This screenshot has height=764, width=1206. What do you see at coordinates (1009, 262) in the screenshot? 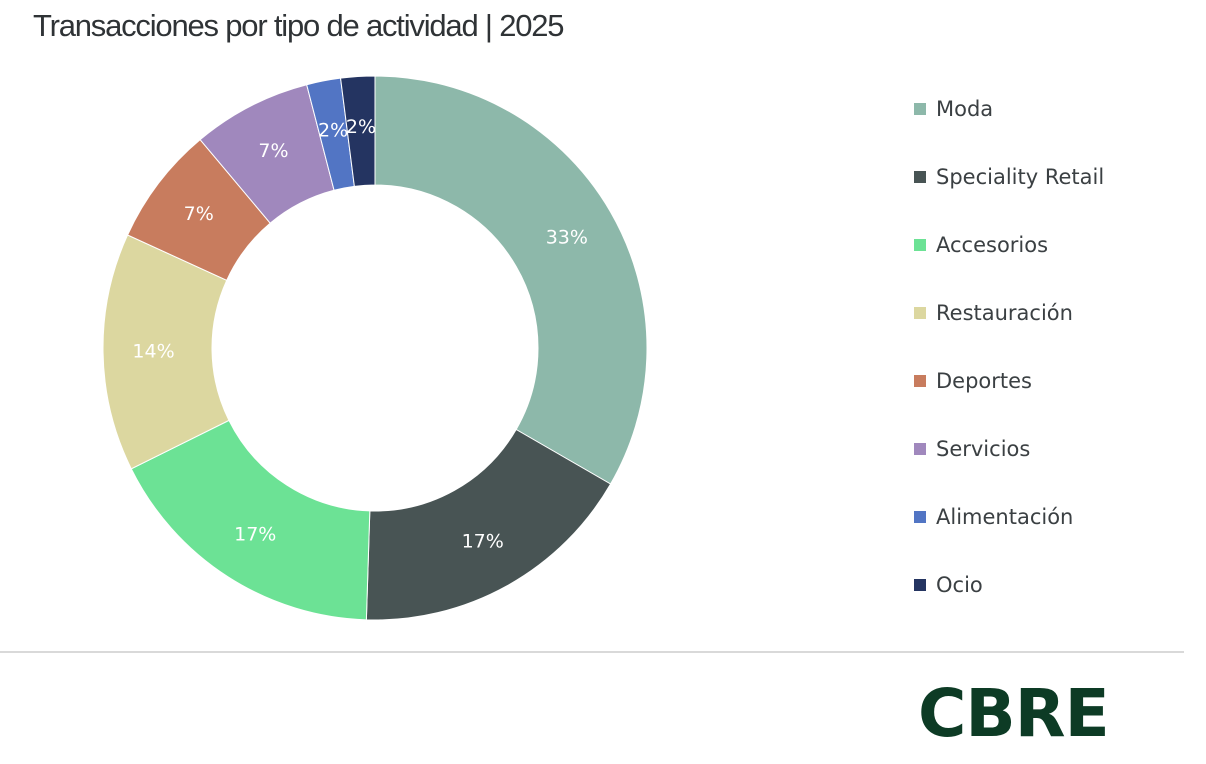
I see `legend-item: Accesorios` at bounding box center [1009, 262].